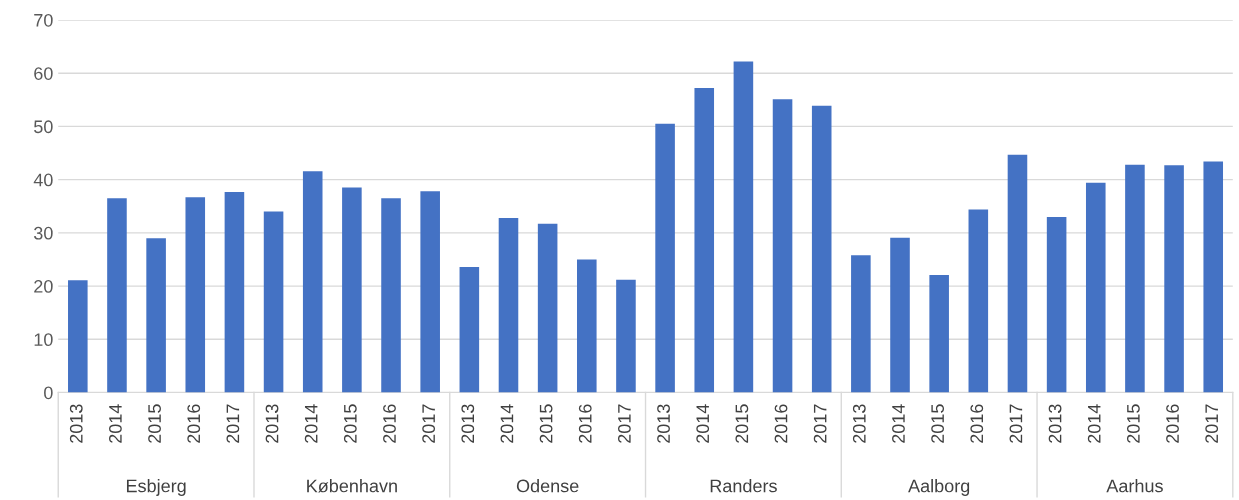 Image resolution: width=1239 pixels, height=500 pixels. Describe the element at coordinates (743, 486) in the screenshot. I see `text: Randers` at that location.